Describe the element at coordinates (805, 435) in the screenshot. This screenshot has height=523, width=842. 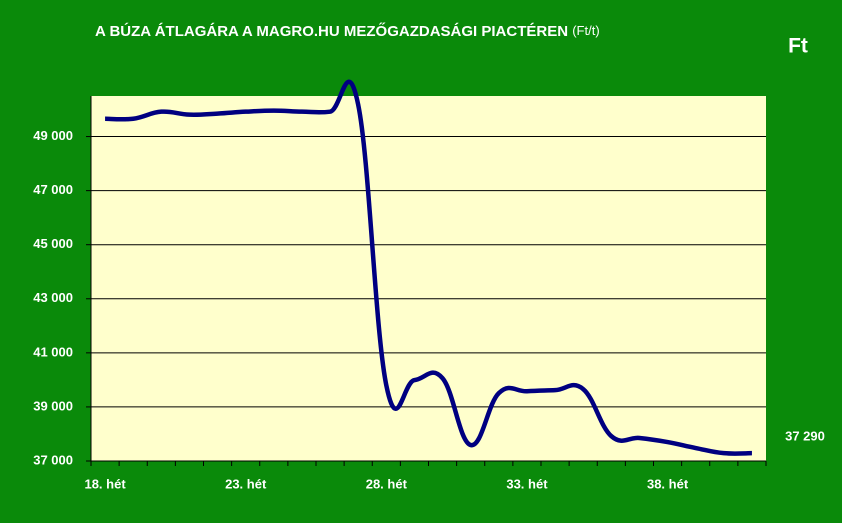
I see `value-label: 37 290` at that location.